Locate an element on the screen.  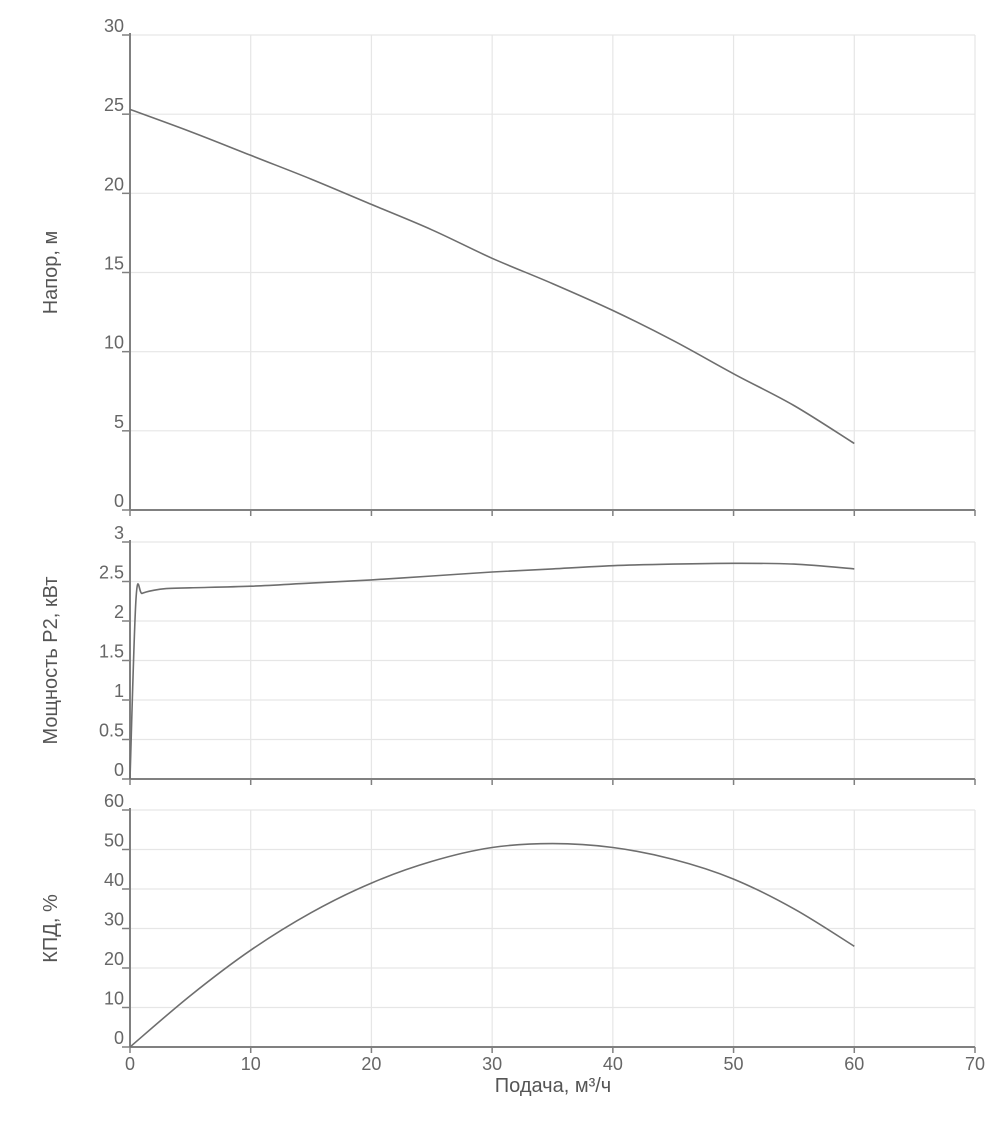
y-tick-label-efficiency: 30 is located at coordinates (114, 920).